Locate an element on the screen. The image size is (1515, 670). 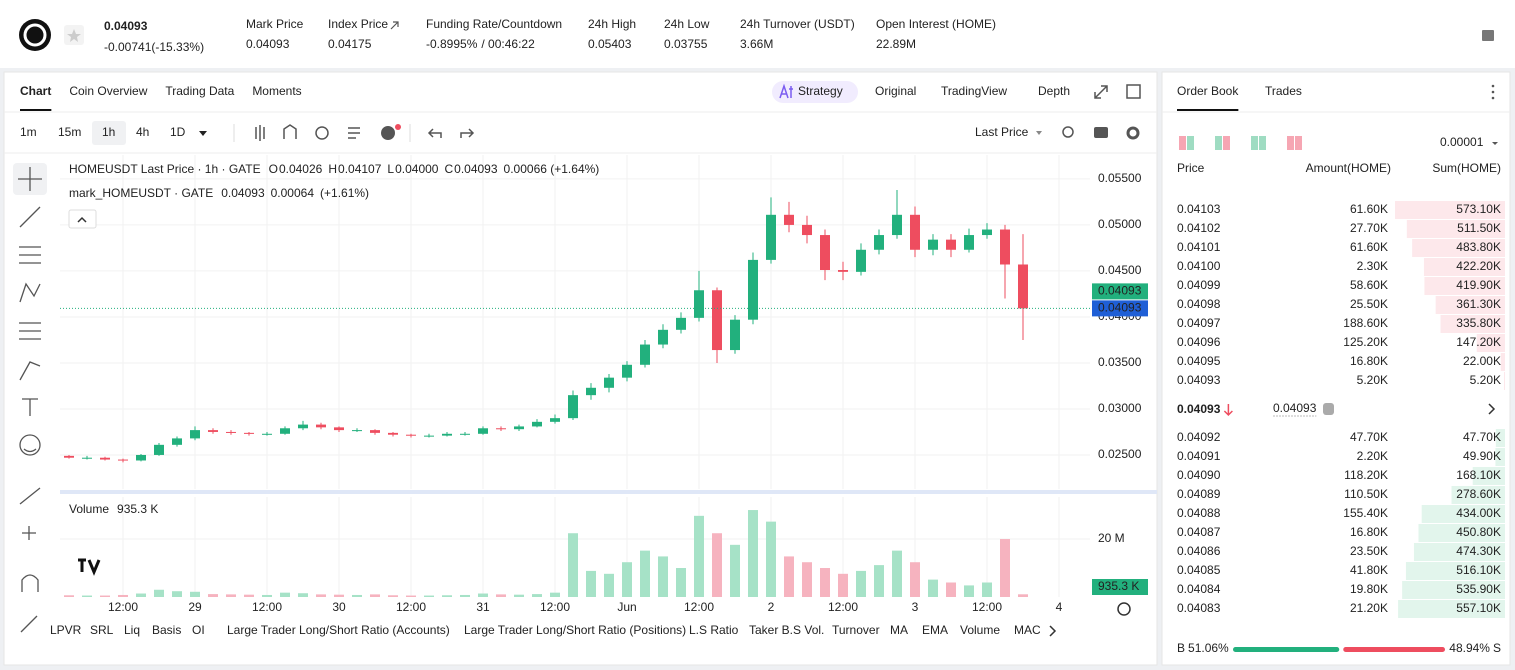
order-price: 0.04096 is located at coordinates (1199, 342).